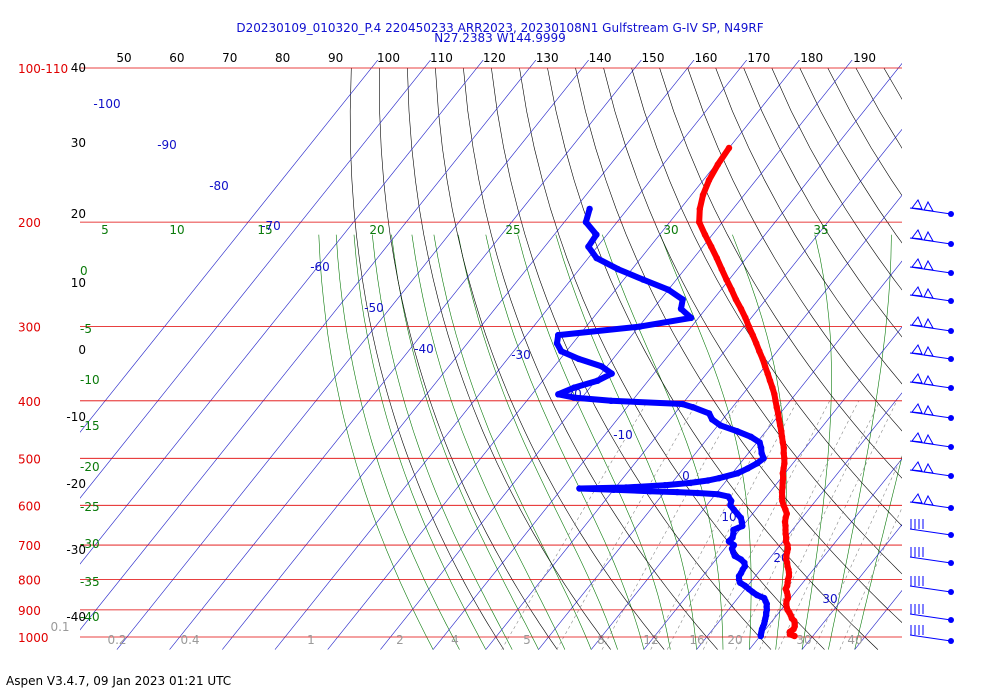 Image resolution: width=1000 pixels, height=700 pixels. Describe the element at coordinates (84, 271) in the screenshot. I see `green-left-label: 0` at that location.